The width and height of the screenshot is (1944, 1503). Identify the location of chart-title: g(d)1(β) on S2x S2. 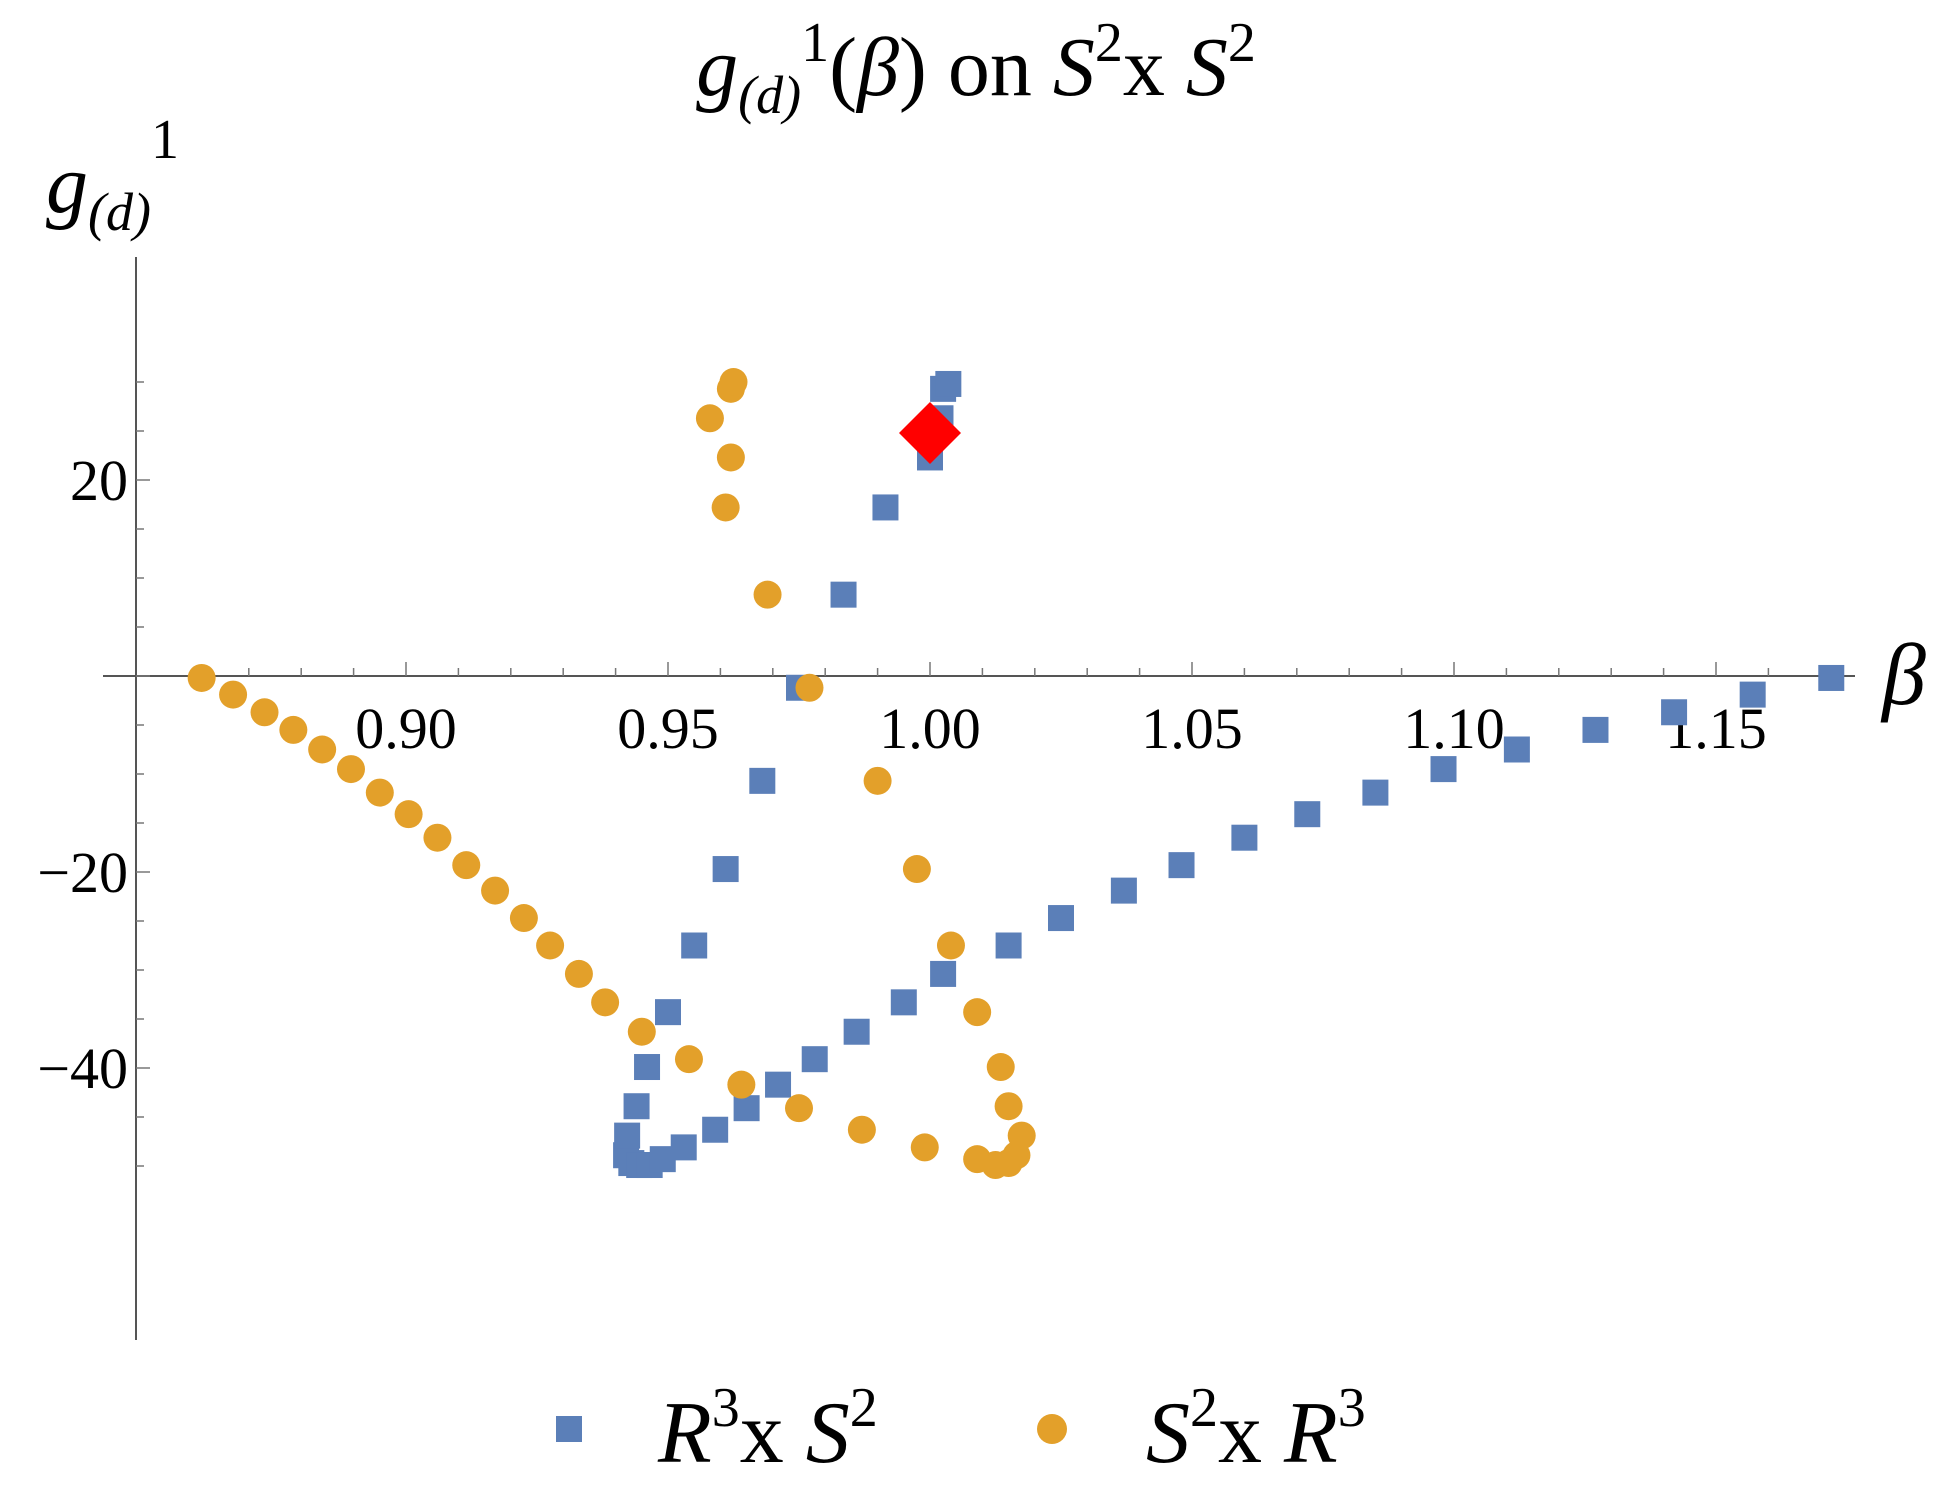
(976, 68).